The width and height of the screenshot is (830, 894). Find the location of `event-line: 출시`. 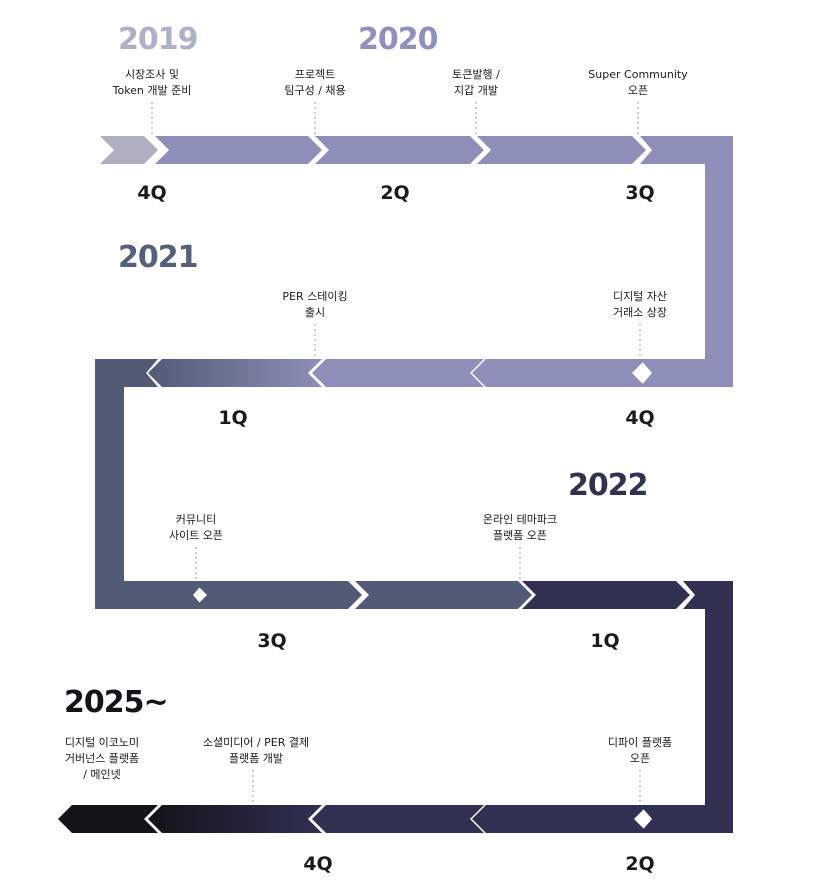

event-line: 출시 is located at coordinates (315, 312).